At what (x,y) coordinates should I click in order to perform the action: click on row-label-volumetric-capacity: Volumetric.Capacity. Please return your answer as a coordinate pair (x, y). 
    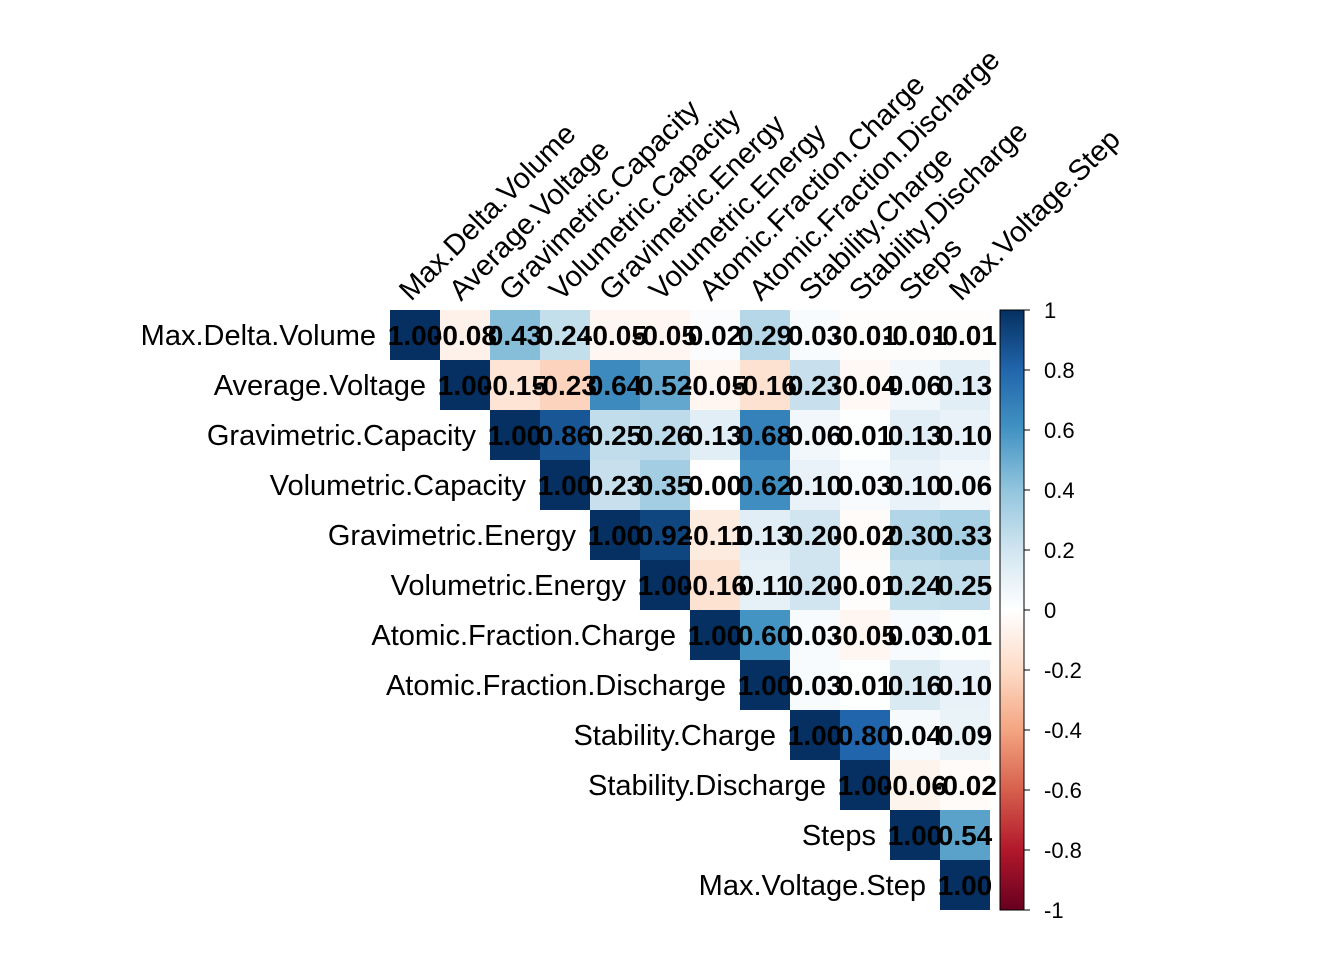
    Looking at the image, I should click on (398, 486).